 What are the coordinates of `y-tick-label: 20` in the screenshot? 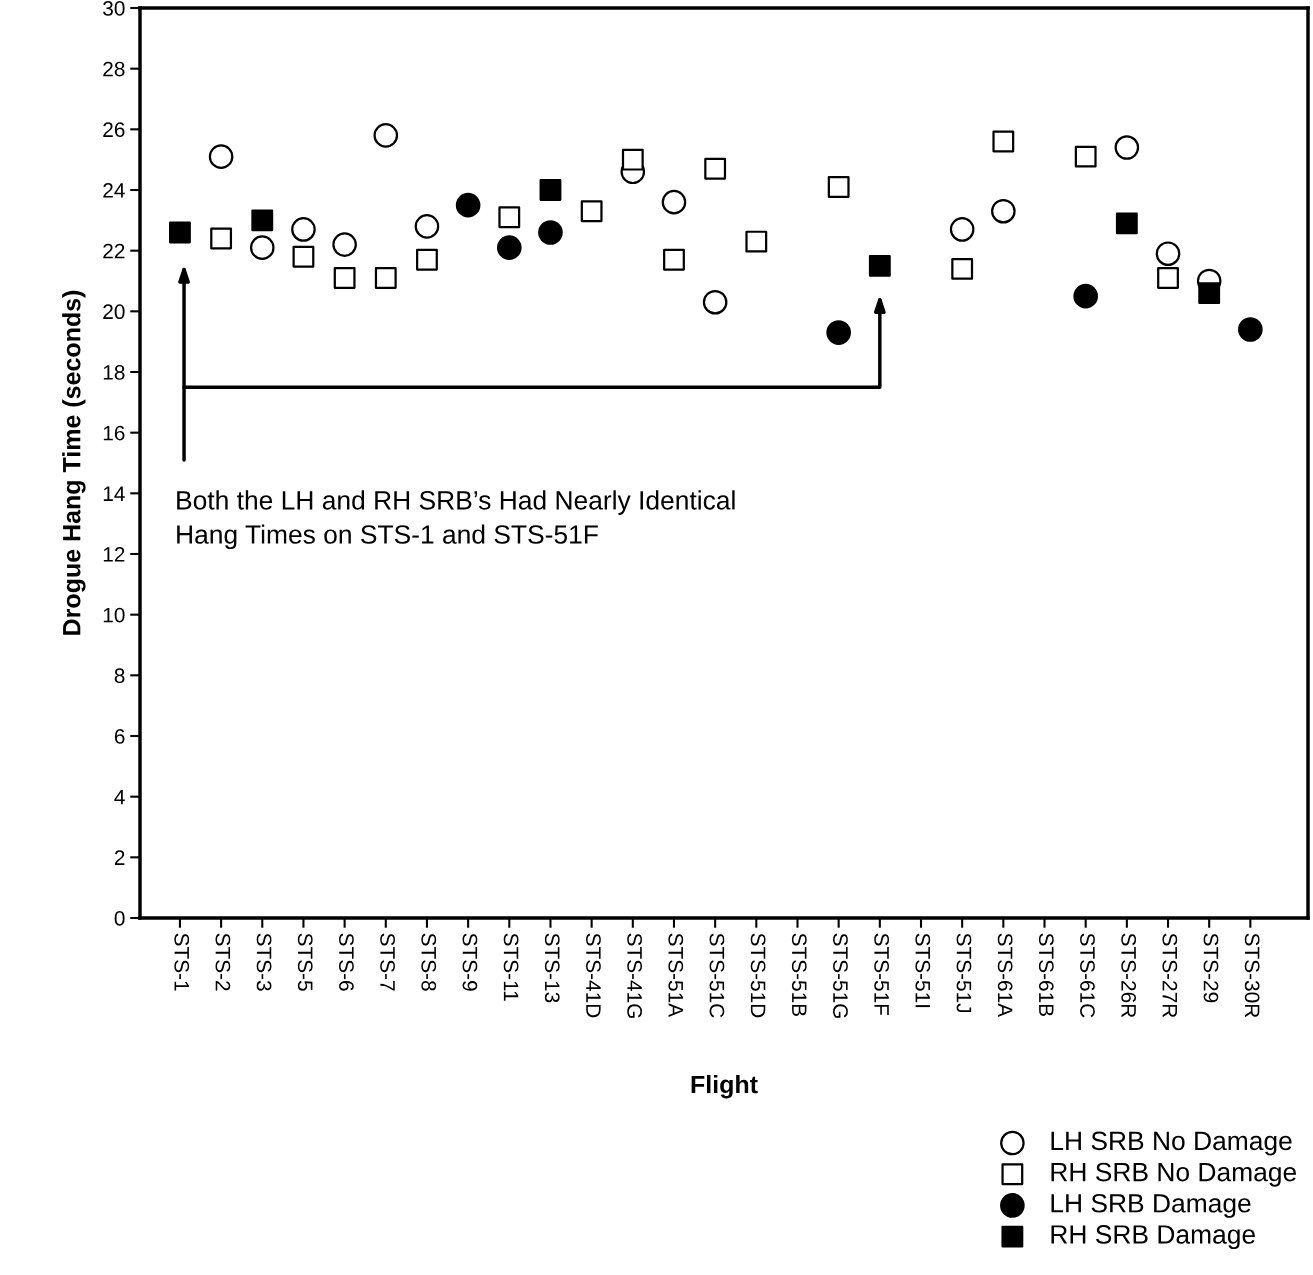 It's located at (114, 312).